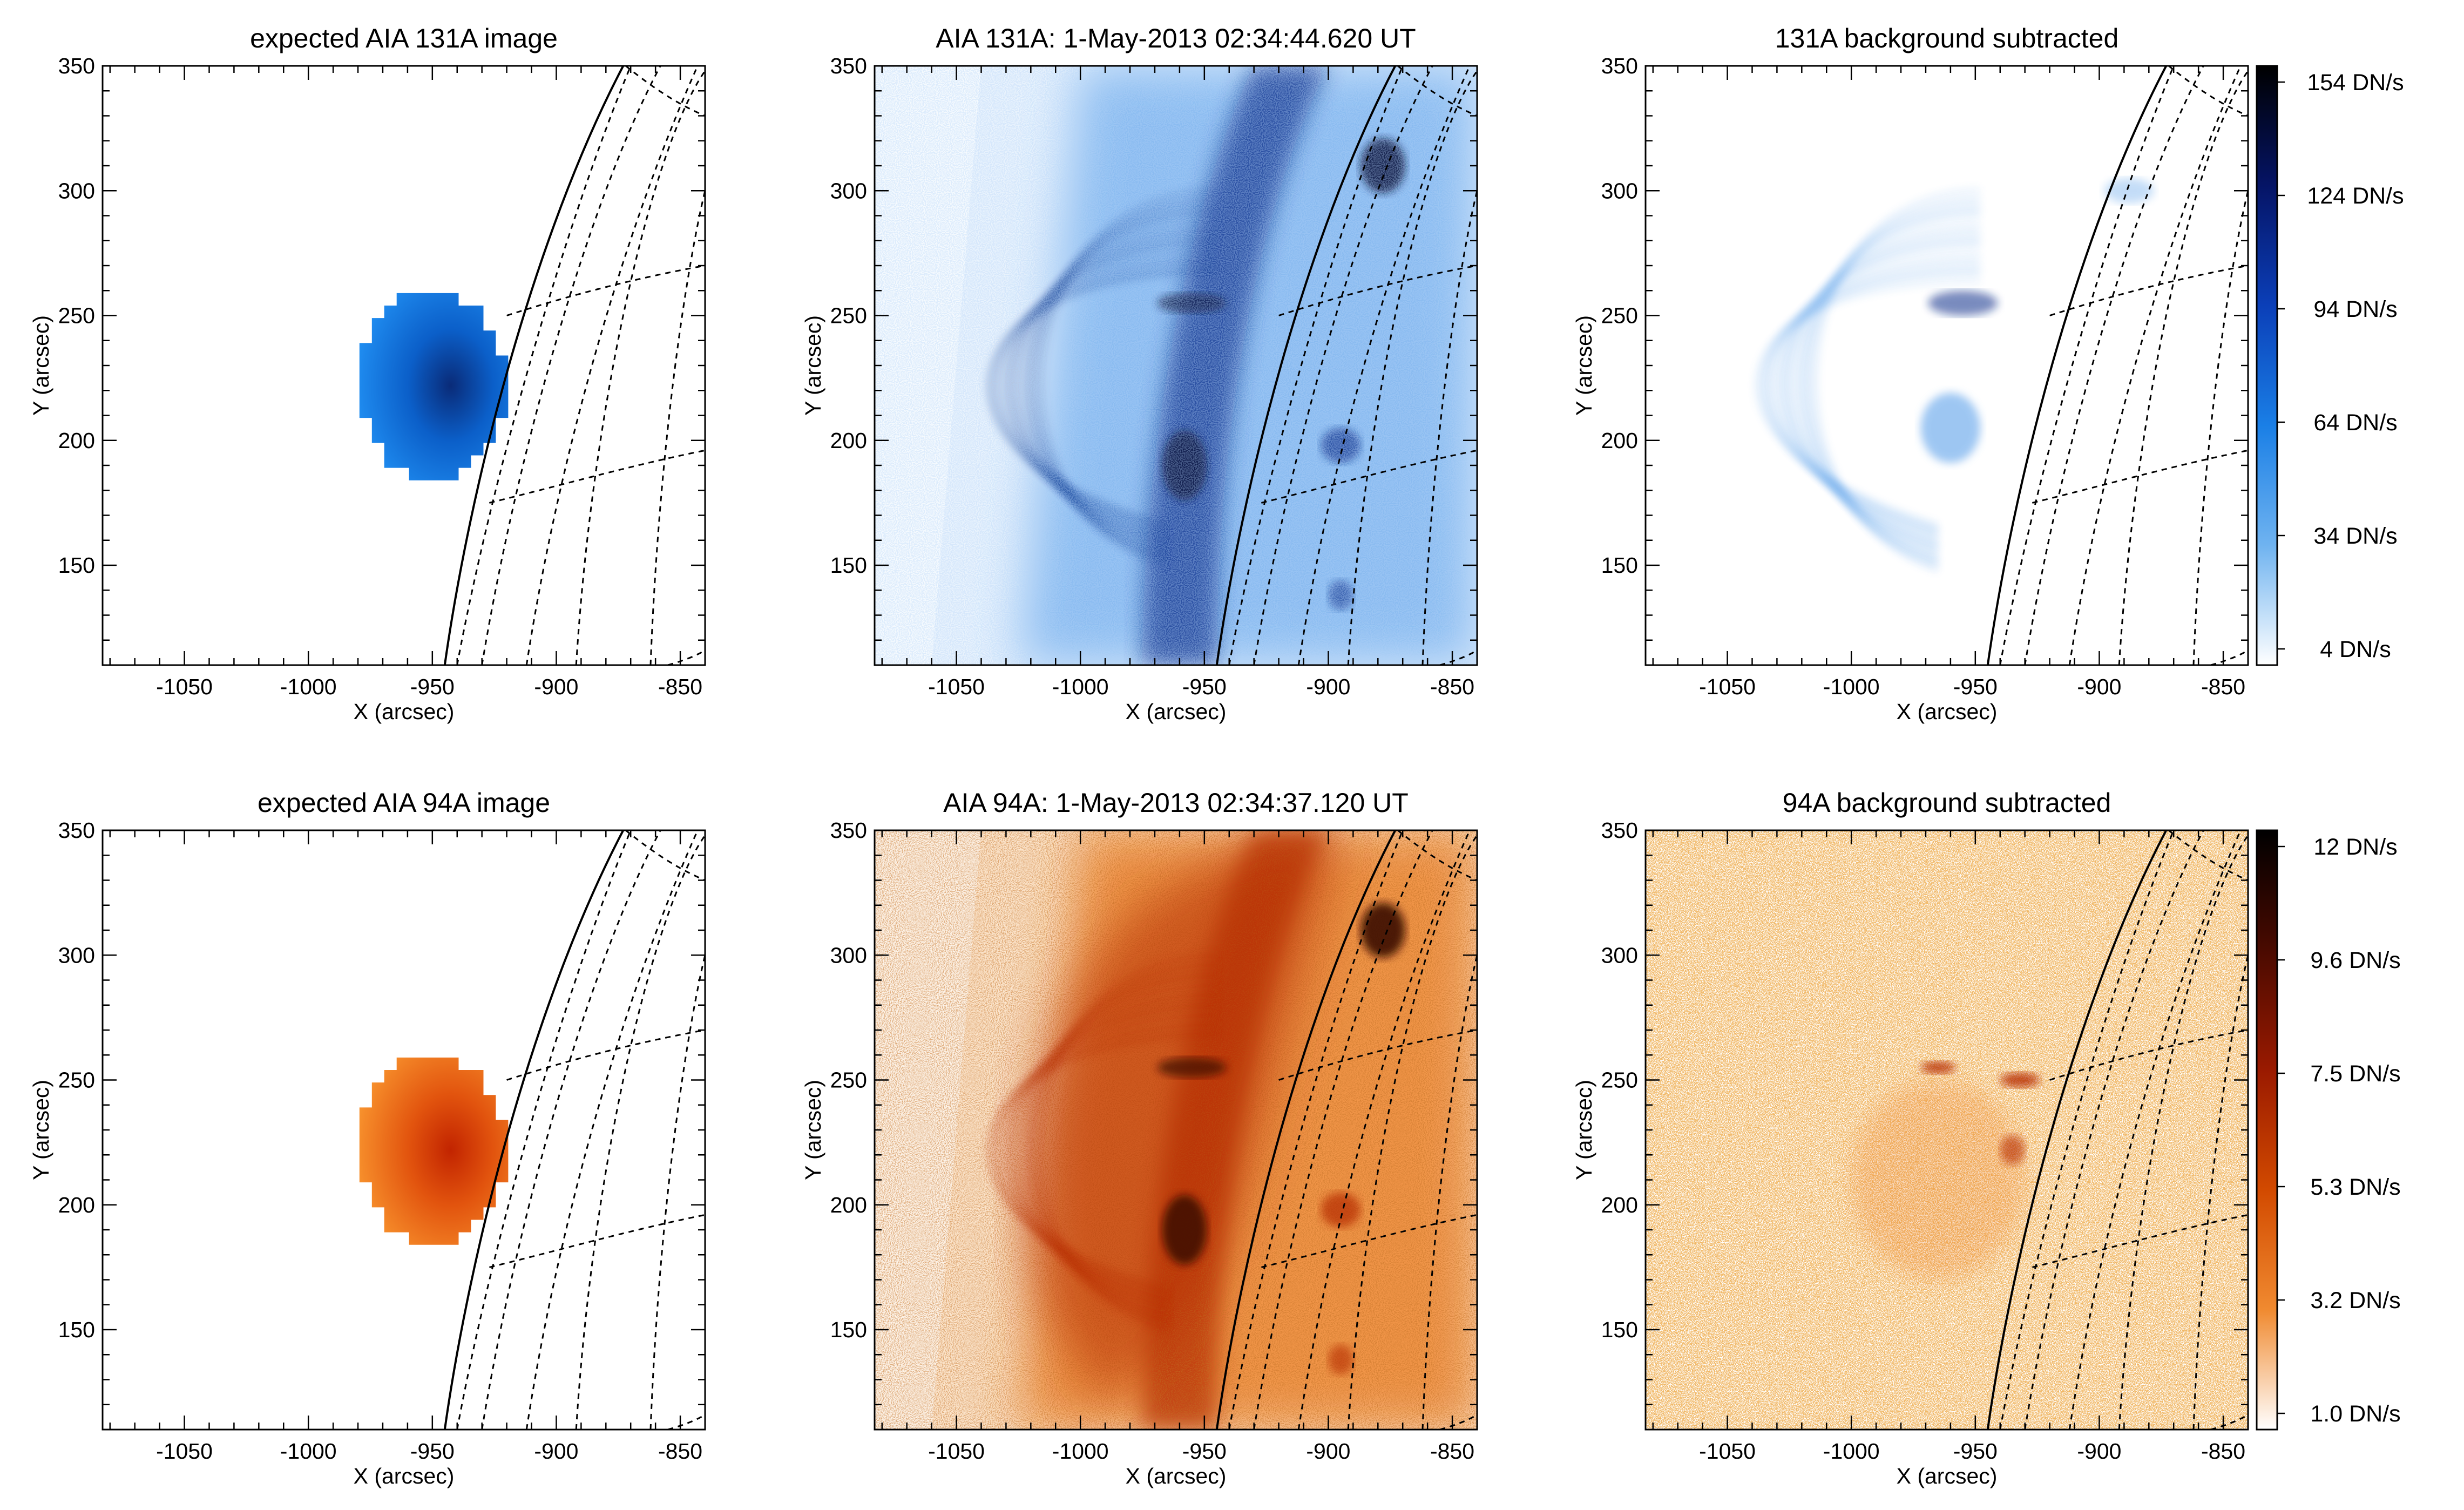 The height and width of the screenshot is (1510, 2464). What do you see at coordinates (1176, 366) in the screenshot?
I see `photon-noise` at bounding box center [1176, 366].